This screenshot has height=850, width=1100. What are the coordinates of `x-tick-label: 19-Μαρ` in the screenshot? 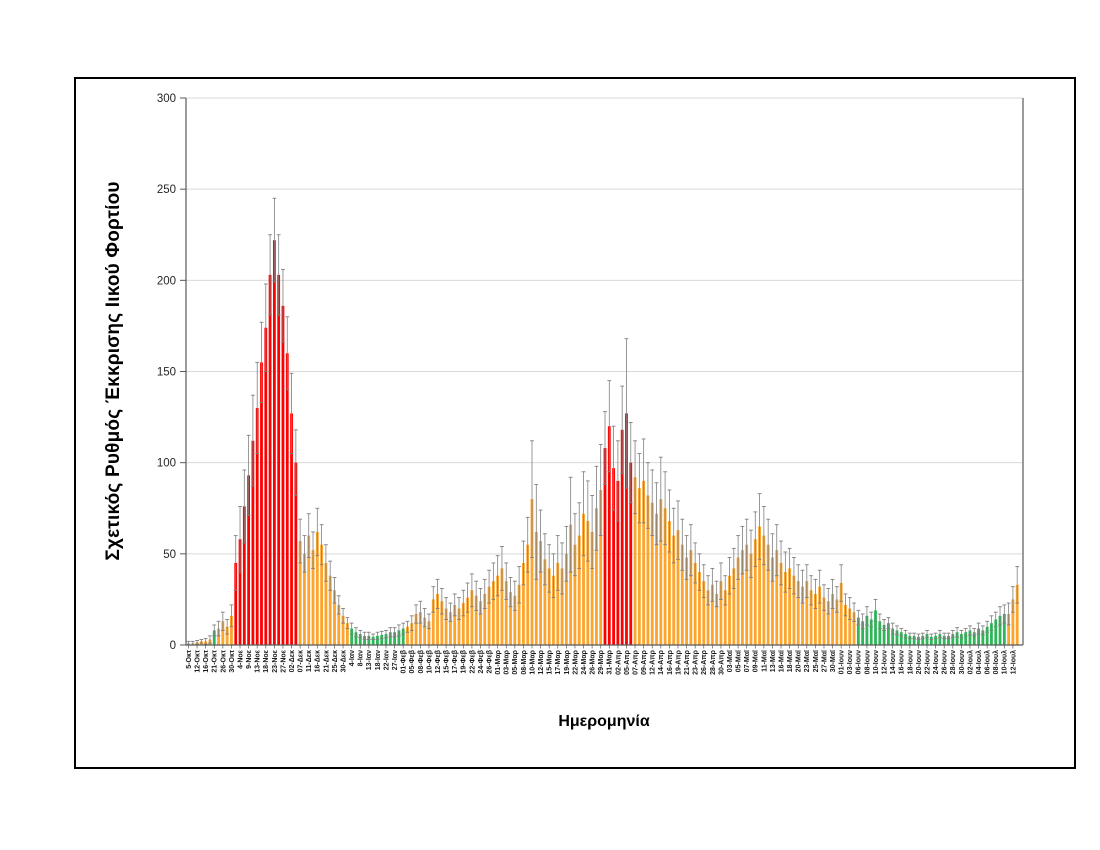 It's located at (567, 661).